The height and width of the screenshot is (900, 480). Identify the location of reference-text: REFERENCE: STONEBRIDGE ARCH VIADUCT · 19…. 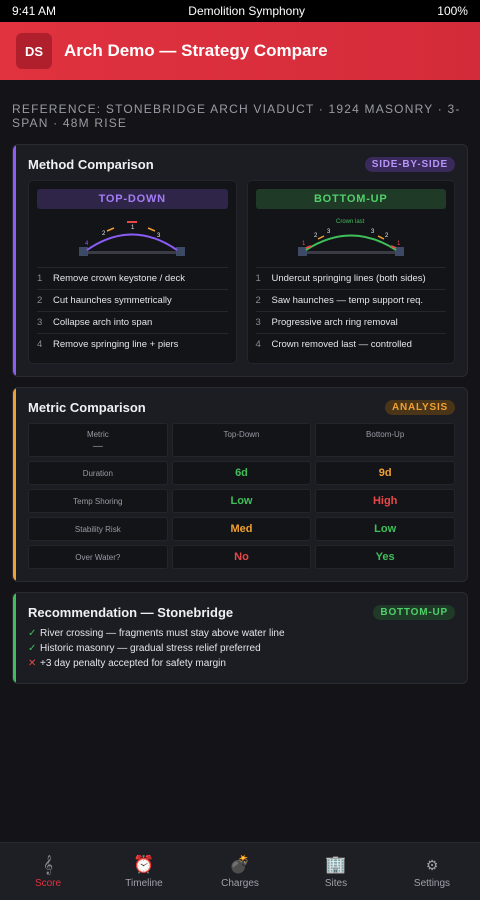
(236, 116).